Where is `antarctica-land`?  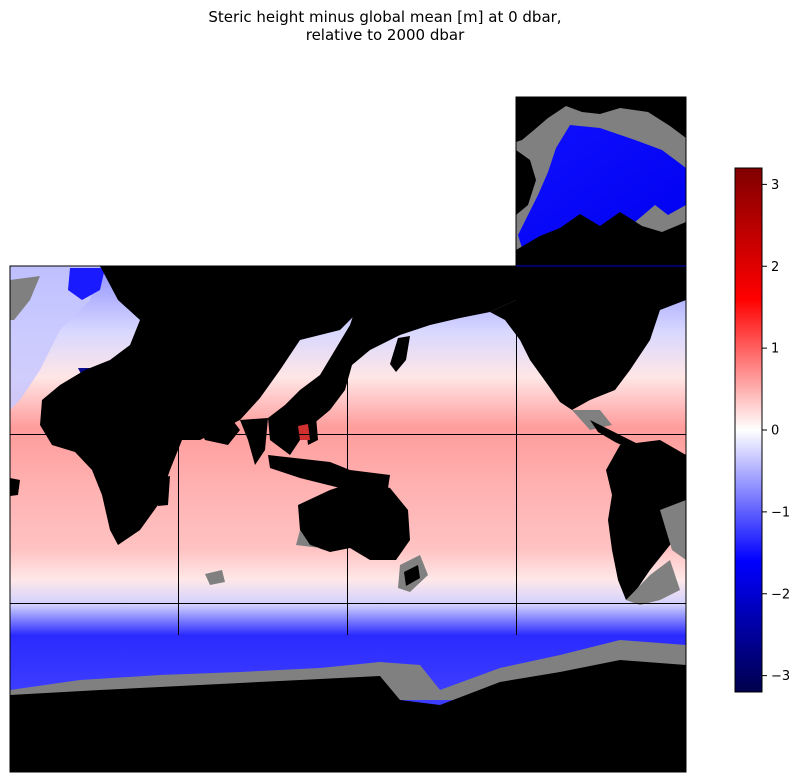
antarctica-land is located at coordinates (348, 716).